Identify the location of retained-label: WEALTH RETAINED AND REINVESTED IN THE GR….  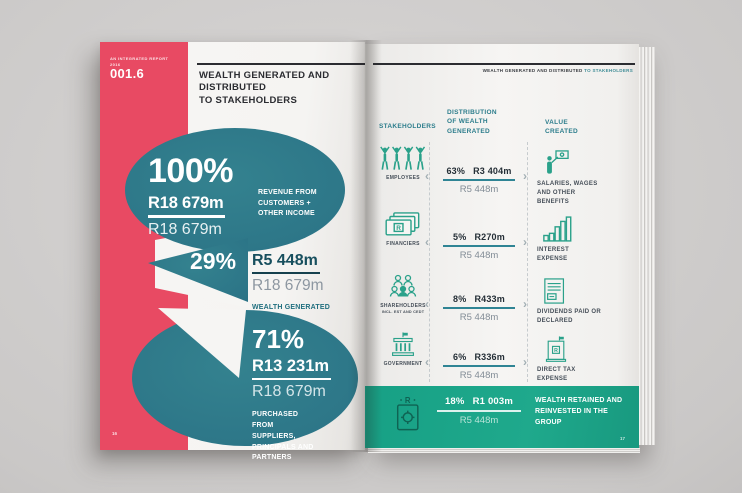
(579, 411).